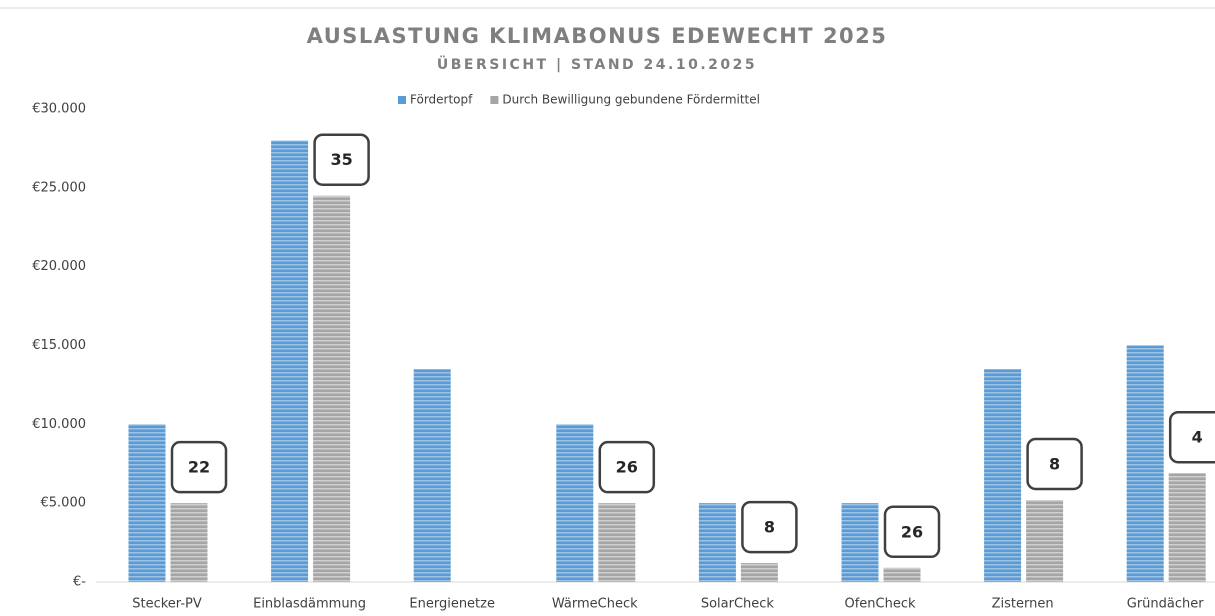 The image size is (1215, 616). I want to click on x-tick-label: Stecker-PV, so click(167, 604).